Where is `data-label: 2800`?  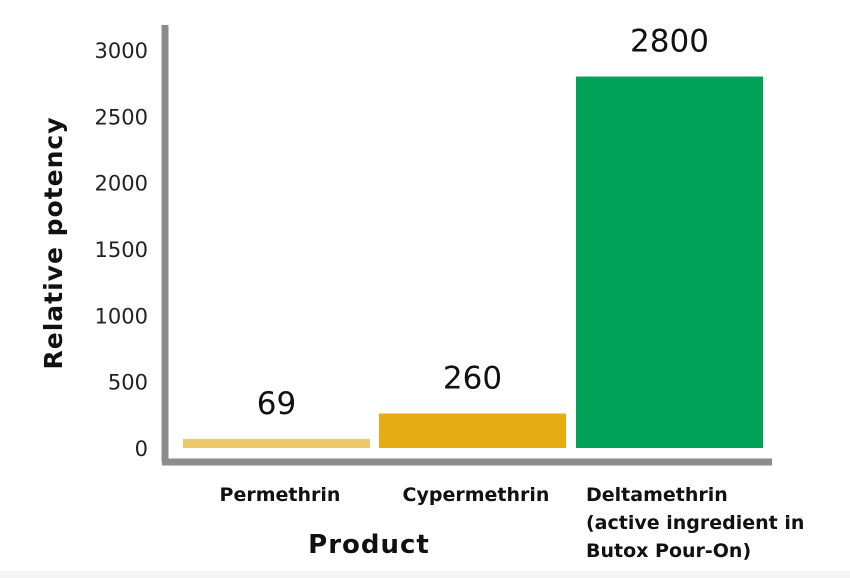 data-label: 2800 is located at coordinates (669, 42).